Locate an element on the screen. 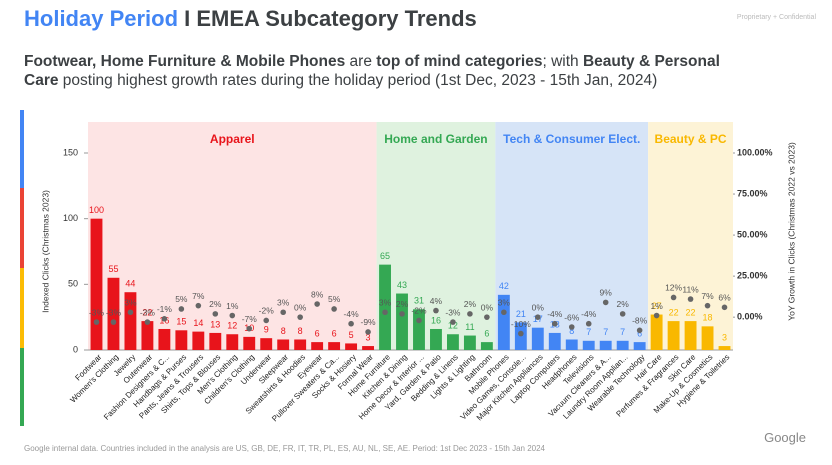 Image resolution: width=832 pixels, height=465 pixels. y-tick-label: 150 is located at coordinates (70, 152).